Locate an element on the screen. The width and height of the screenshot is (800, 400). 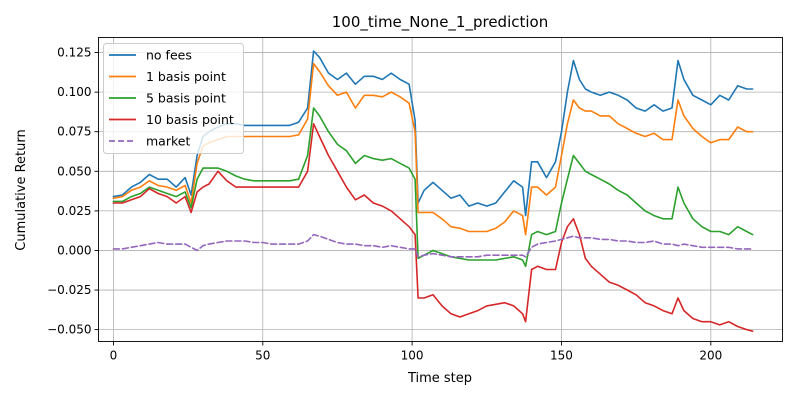
y-tick-label: 0.125 is located at coordinates (74, 53).